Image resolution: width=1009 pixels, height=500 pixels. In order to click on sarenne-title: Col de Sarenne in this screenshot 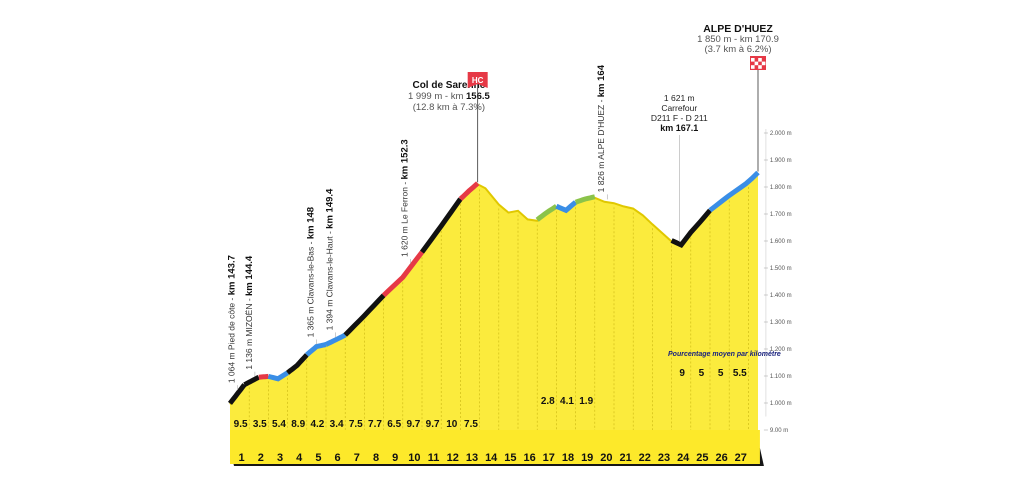, I will do `click(448, 85)`.